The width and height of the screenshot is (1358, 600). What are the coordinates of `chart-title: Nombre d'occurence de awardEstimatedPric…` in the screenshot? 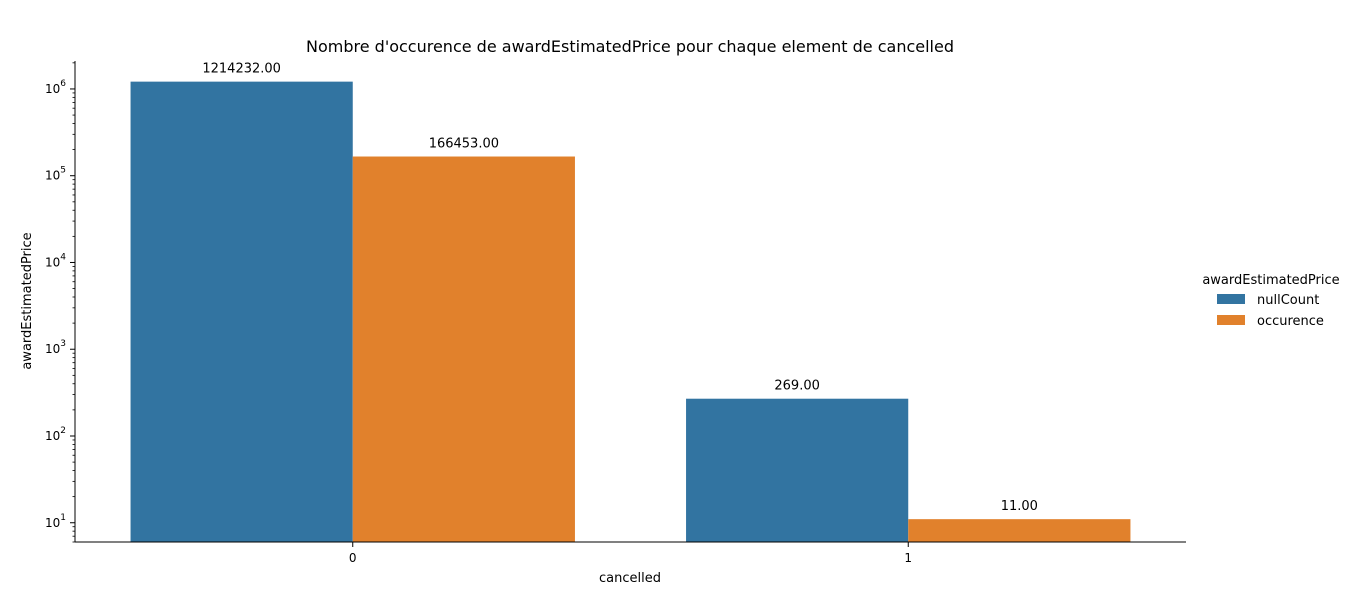 It's located at (630, 46).